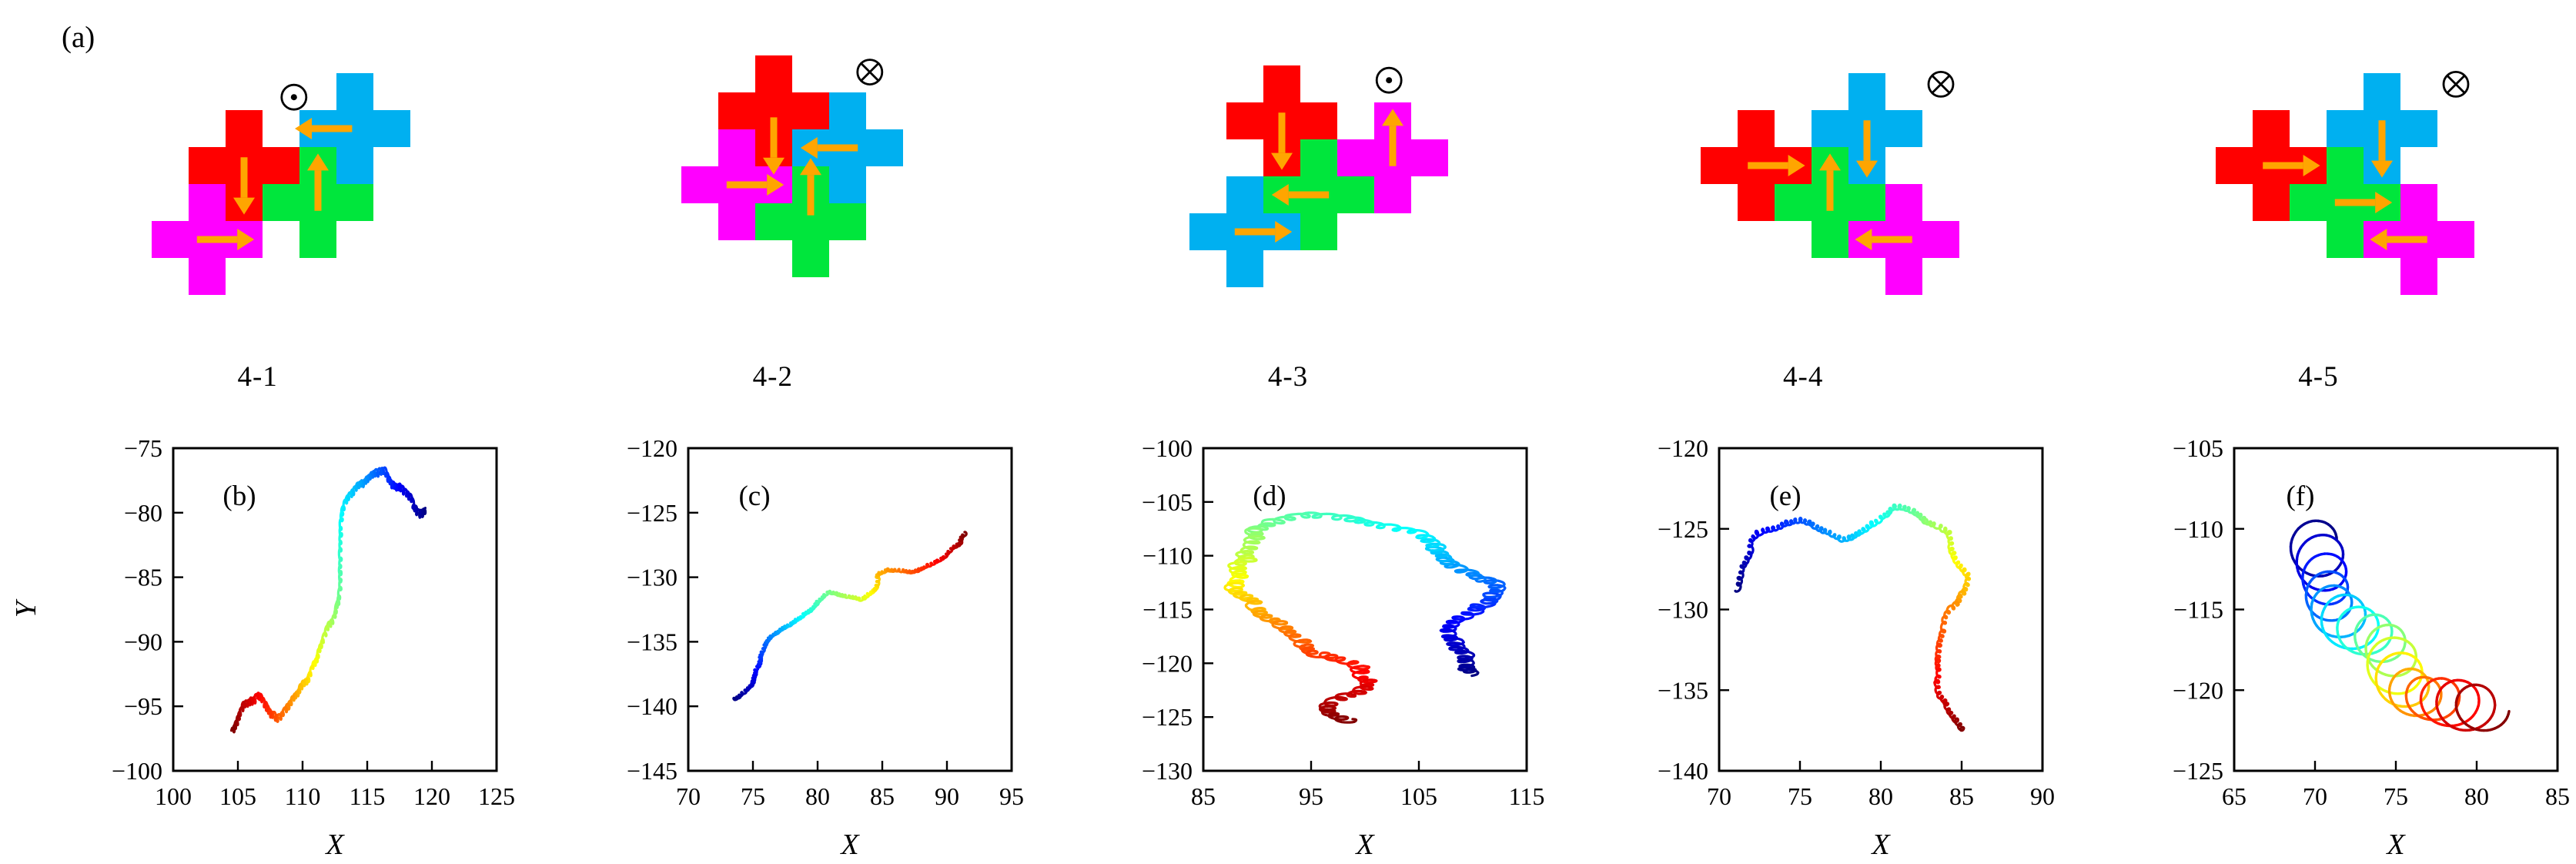 The height and width of the screenshot is (864, 2576). Describe the element at coordinates (143, 513) in the screenshot. I see `svg-text: −80` at that location.